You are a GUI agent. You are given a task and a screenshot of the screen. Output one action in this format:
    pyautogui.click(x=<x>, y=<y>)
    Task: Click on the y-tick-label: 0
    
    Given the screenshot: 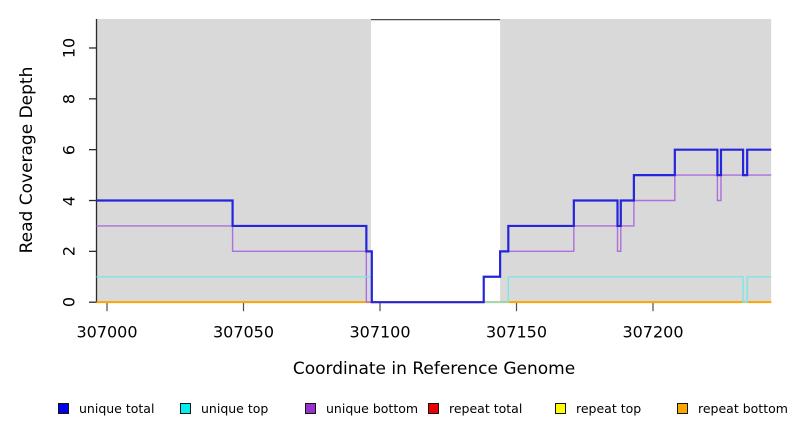 What is the action you would take?
    pyautogui.click(x=69, y=302)
    